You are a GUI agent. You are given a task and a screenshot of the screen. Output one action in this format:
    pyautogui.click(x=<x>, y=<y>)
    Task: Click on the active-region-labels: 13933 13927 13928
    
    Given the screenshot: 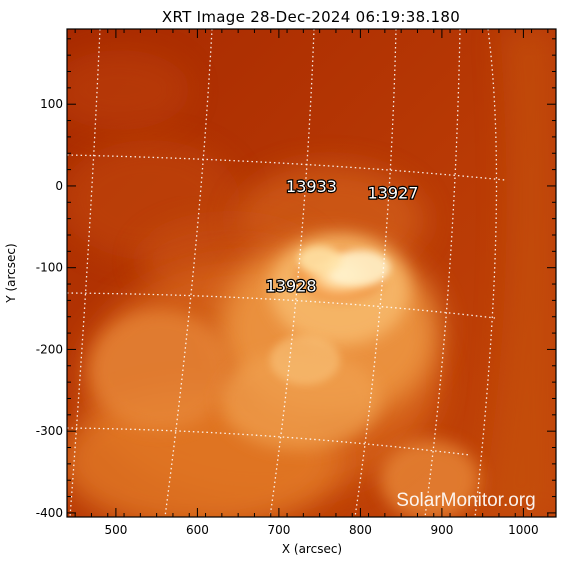 What is the action you would take?
    pyautogui.click(x=341, y=236)
    